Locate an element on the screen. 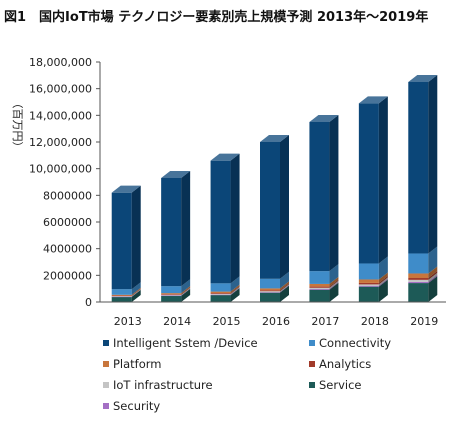  y-tick-label: 12,000,000 is located at coordinates (60, 142).